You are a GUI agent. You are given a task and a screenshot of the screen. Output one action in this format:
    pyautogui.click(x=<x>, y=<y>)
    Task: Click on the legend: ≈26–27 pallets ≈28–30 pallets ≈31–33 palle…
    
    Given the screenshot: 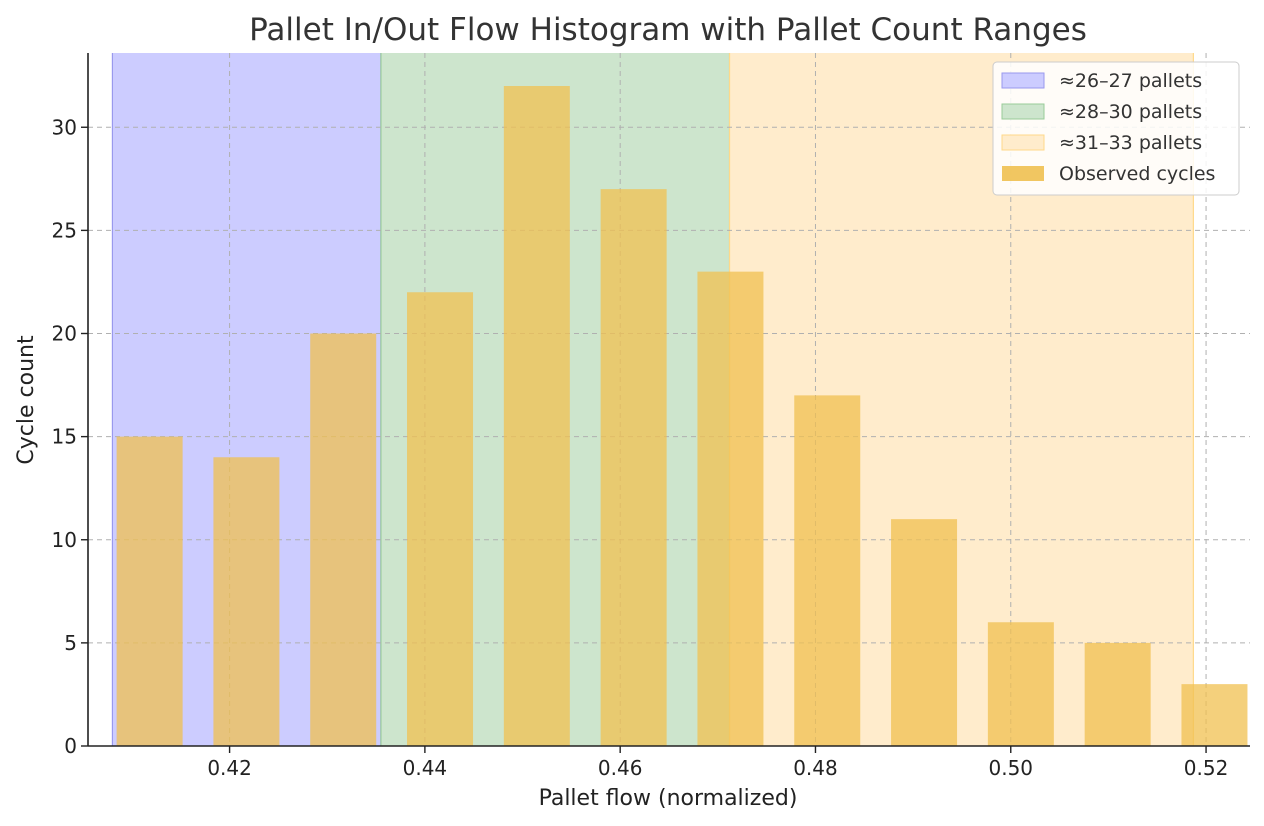 What is the action you would take?
    pyautogui.click(x=1116, y=128)
    